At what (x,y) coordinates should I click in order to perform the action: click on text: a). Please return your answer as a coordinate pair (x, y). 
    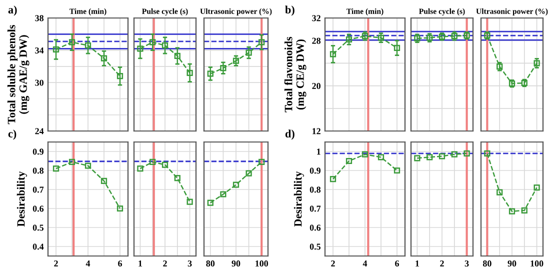
    Looking at the image, I should click on (12, 11).